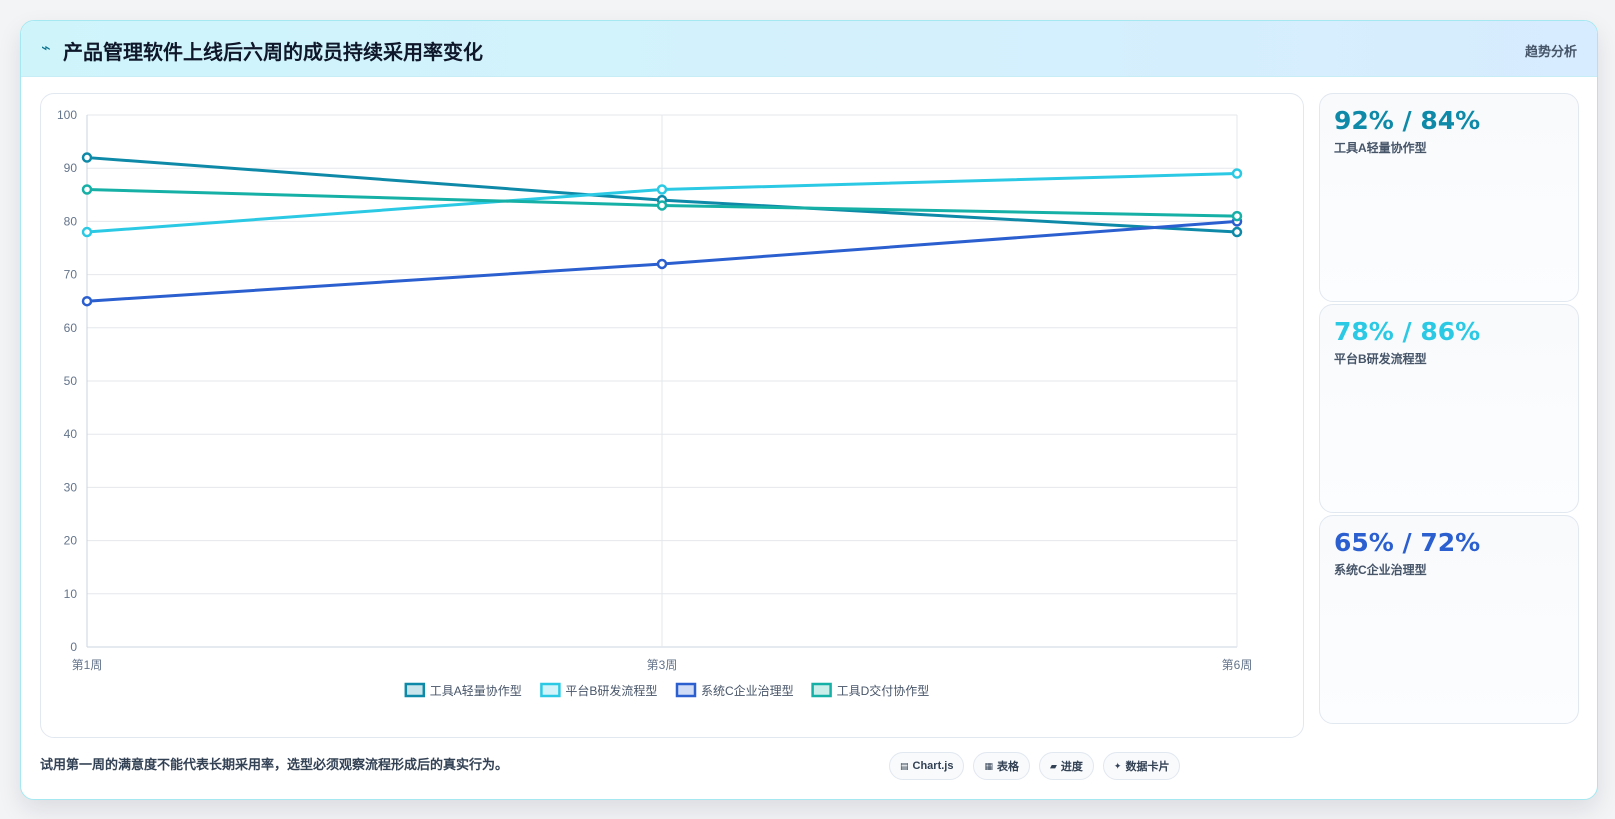  What do you see at coordinates (1380, 570) in the screenshot?
I see `stat-label: 系统C企业治理型` at bounding box center [1380, 570].